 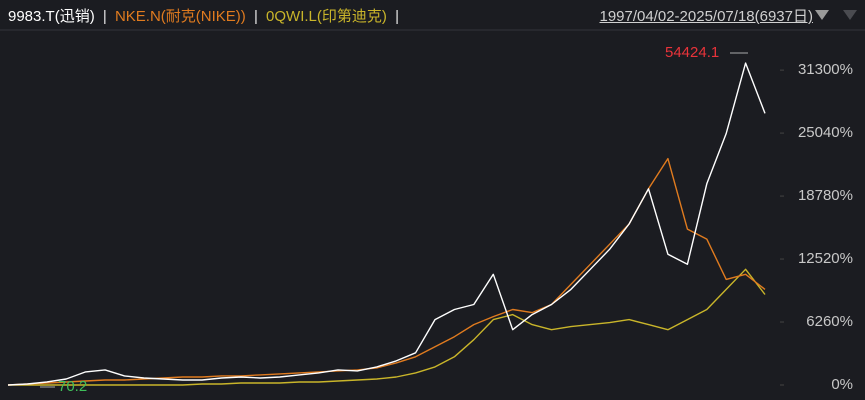 I want to click on max-annotation: 54424.1, so click(x=692, y=52).